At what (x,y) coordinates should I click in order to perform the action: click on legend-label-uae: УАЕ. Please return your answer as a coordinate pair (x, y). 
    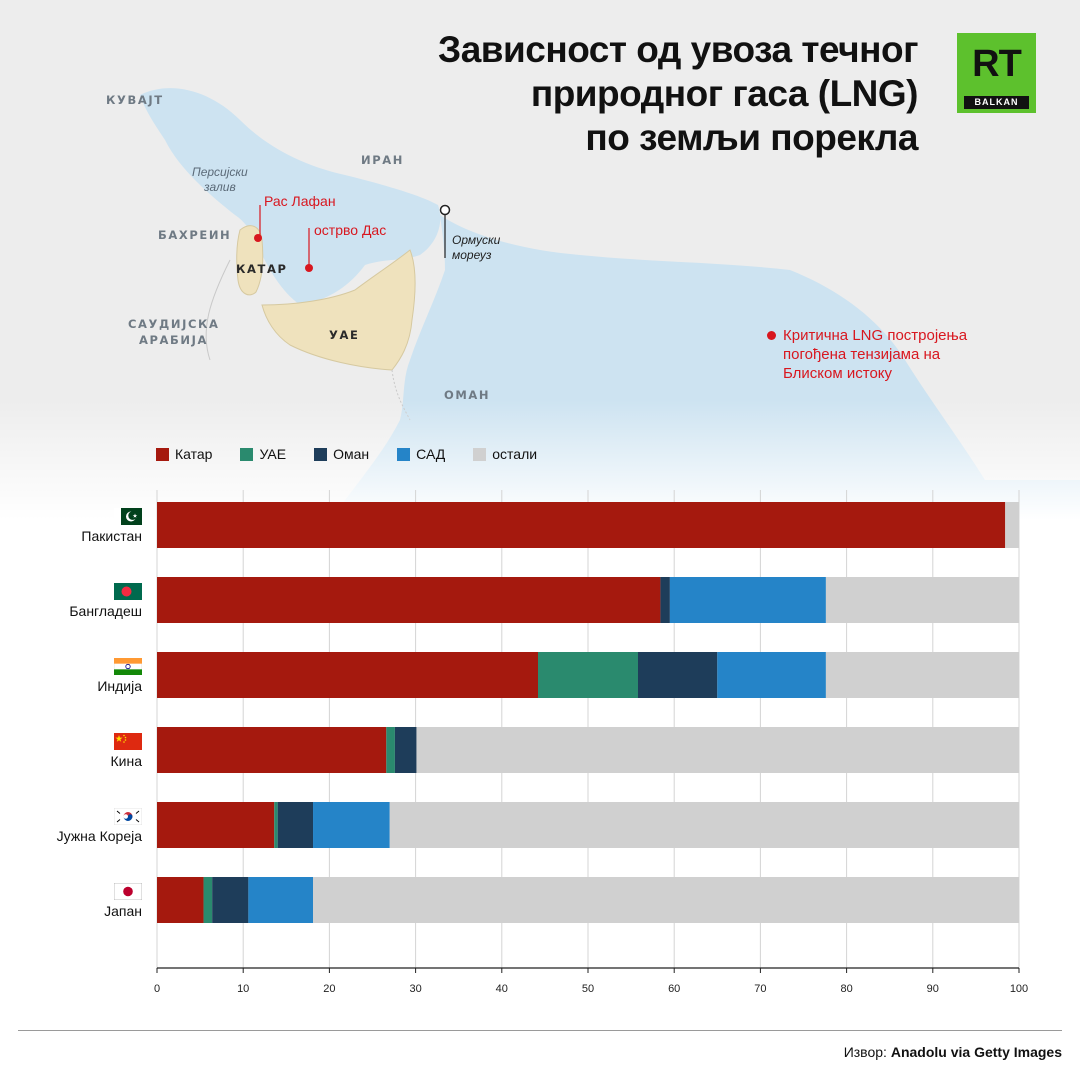
    Looking at the image, I should click on (273, 454).